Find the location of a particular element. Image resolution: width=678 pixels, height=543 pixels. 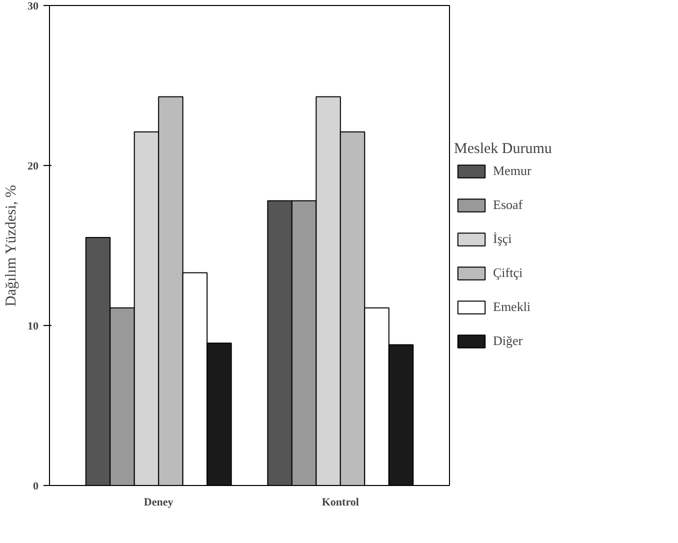

y-tick-label: 10 is located at coordinates (33, 326).